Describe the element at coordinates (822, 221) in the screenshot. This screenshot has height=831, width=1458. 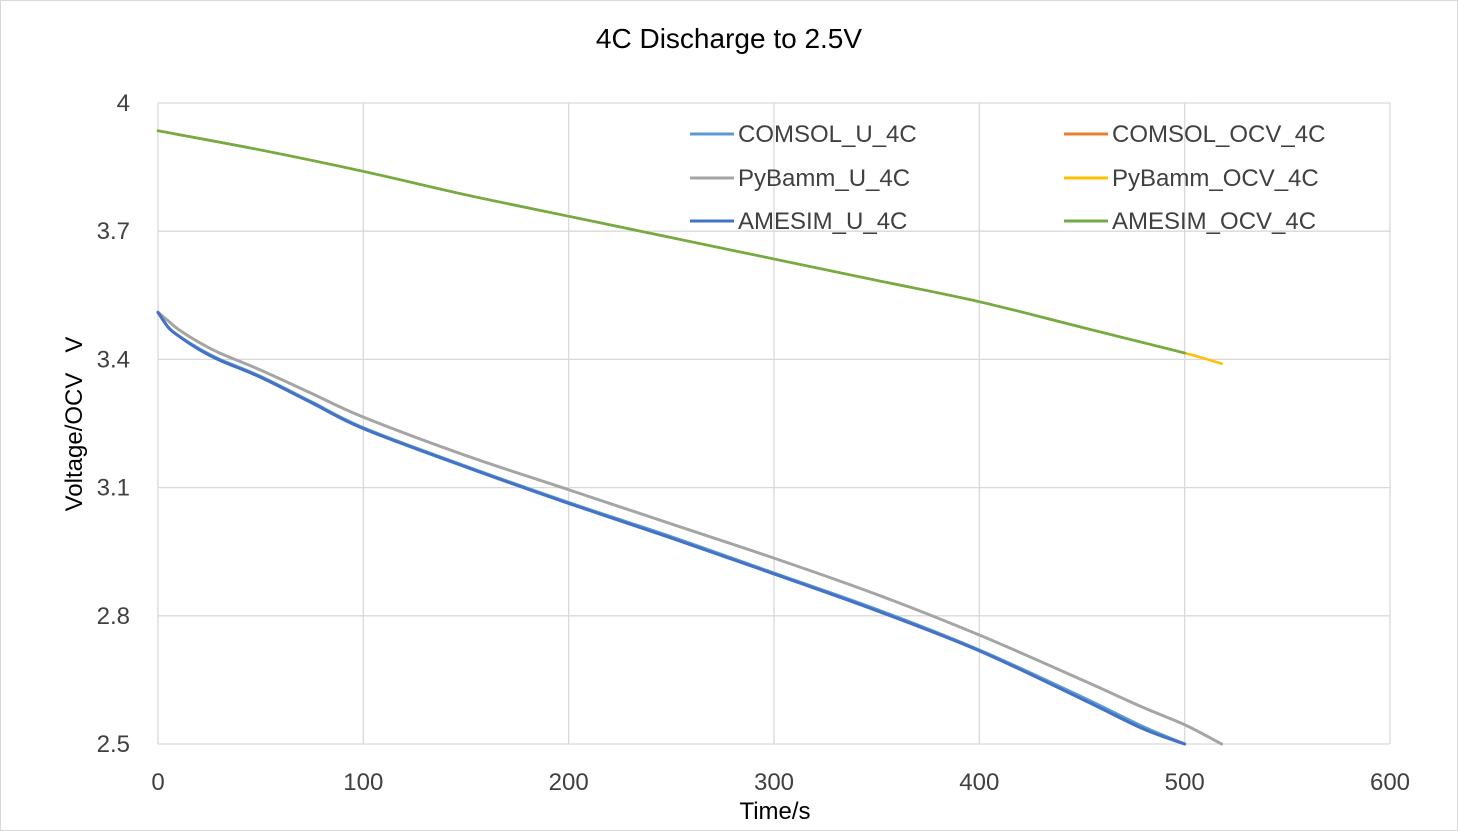
I see `legend-label: AMESIM_U_4C` at that location.